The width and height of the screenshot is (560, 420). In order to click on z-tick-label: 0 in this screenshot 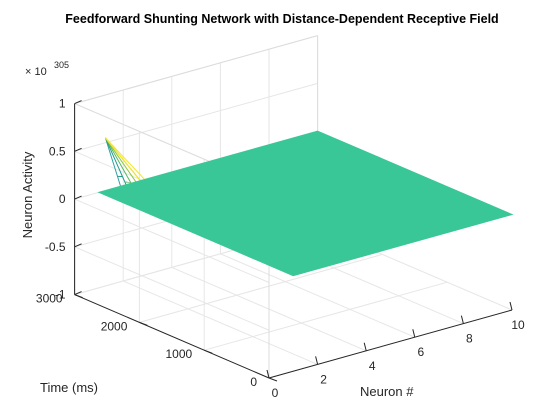, I will do `click(62, 199)`.